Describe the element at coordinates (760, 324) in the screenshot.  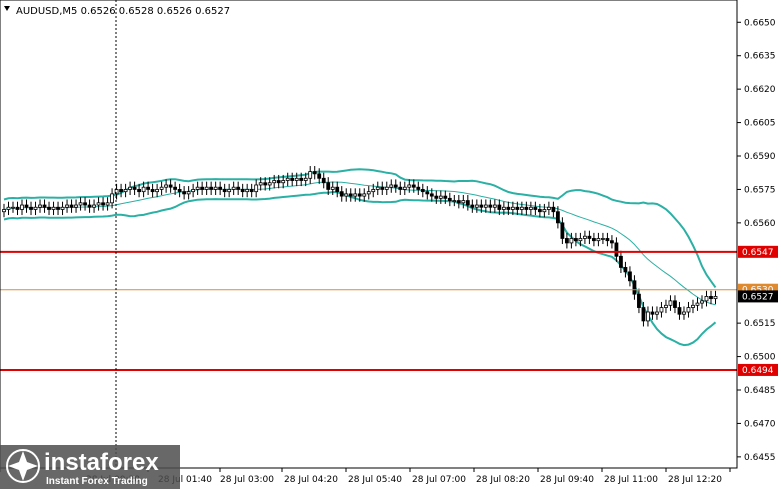
I see `y-tick-label: 0.6515` at that location.